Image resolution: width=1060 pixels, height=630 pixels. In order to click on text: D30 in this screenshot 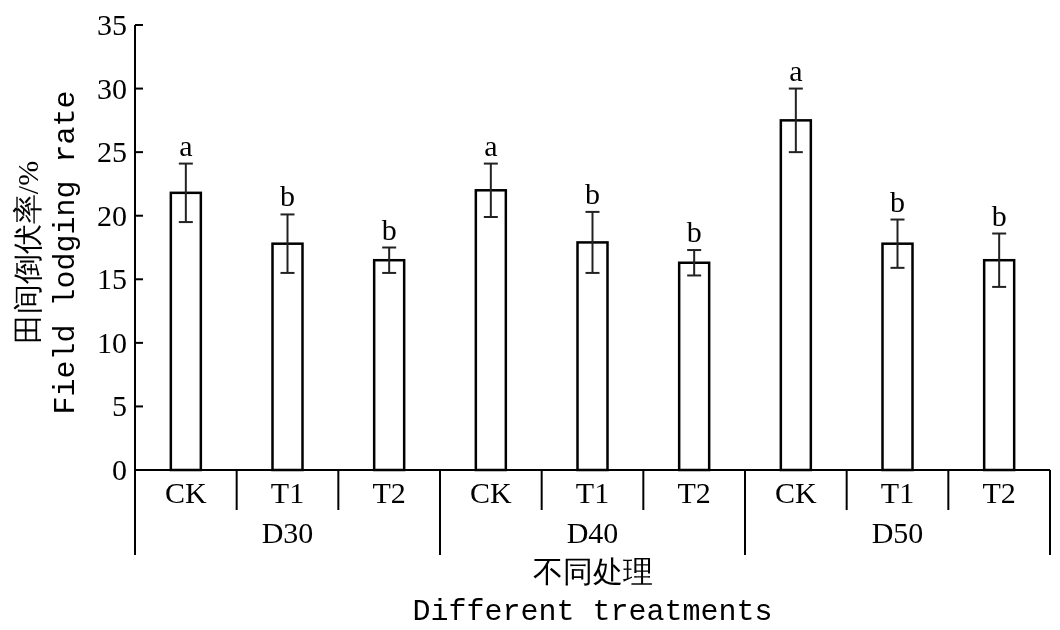, I will do `click(287, 532)`.